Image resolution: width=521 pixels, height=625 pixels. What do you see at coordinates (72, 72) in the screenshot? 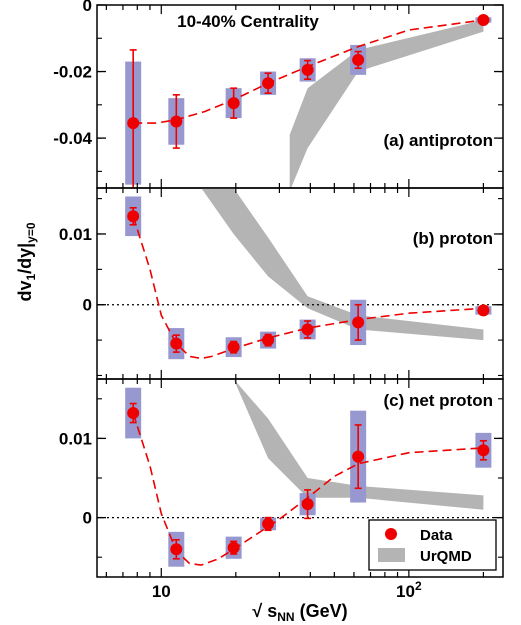
I see `y-tick-label: -0.02` at bounding box center [72, 72].